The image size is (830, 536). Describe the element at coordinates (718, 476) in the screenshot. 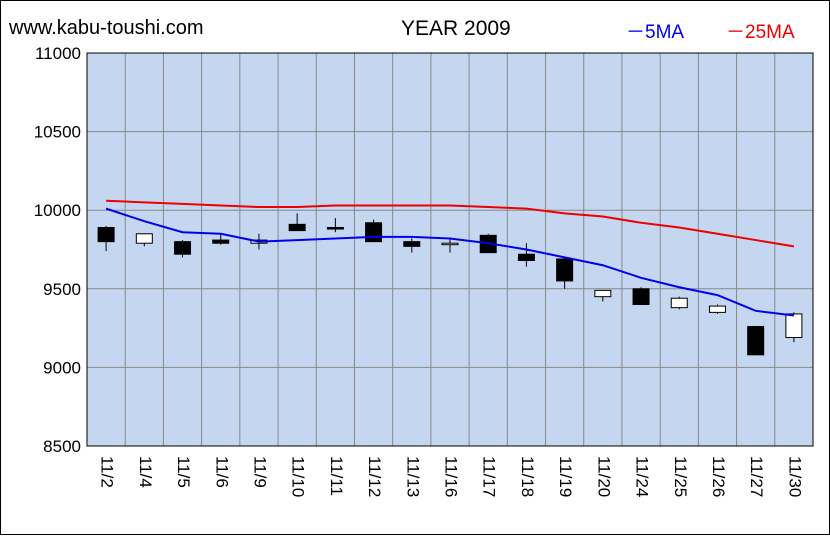

I see `x-tick-label: 11/26` at that location.